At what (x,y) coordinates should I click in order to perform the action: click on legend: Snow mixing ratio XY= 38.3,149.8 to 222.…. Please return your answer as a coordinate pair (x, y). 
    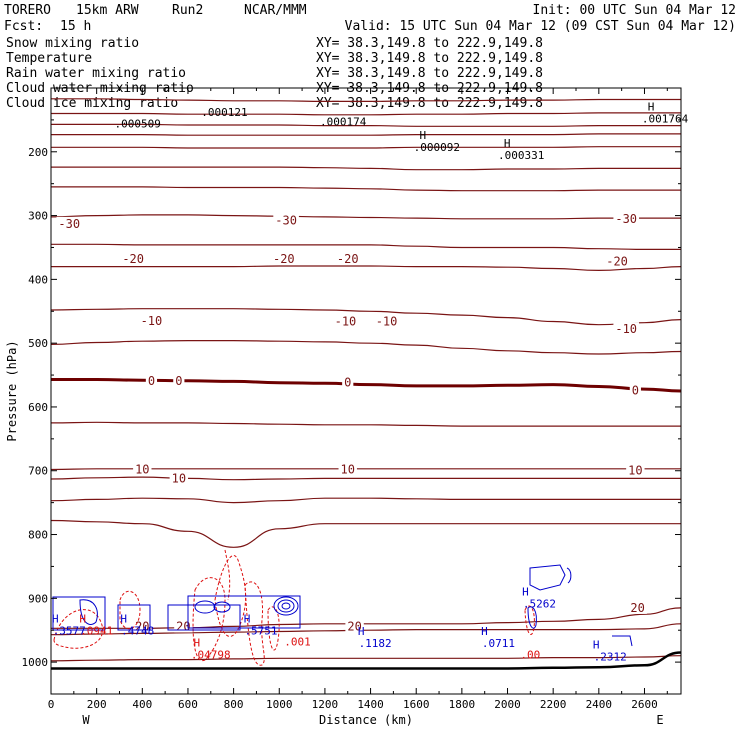
    Looking at the image, I should click on (274, 73).